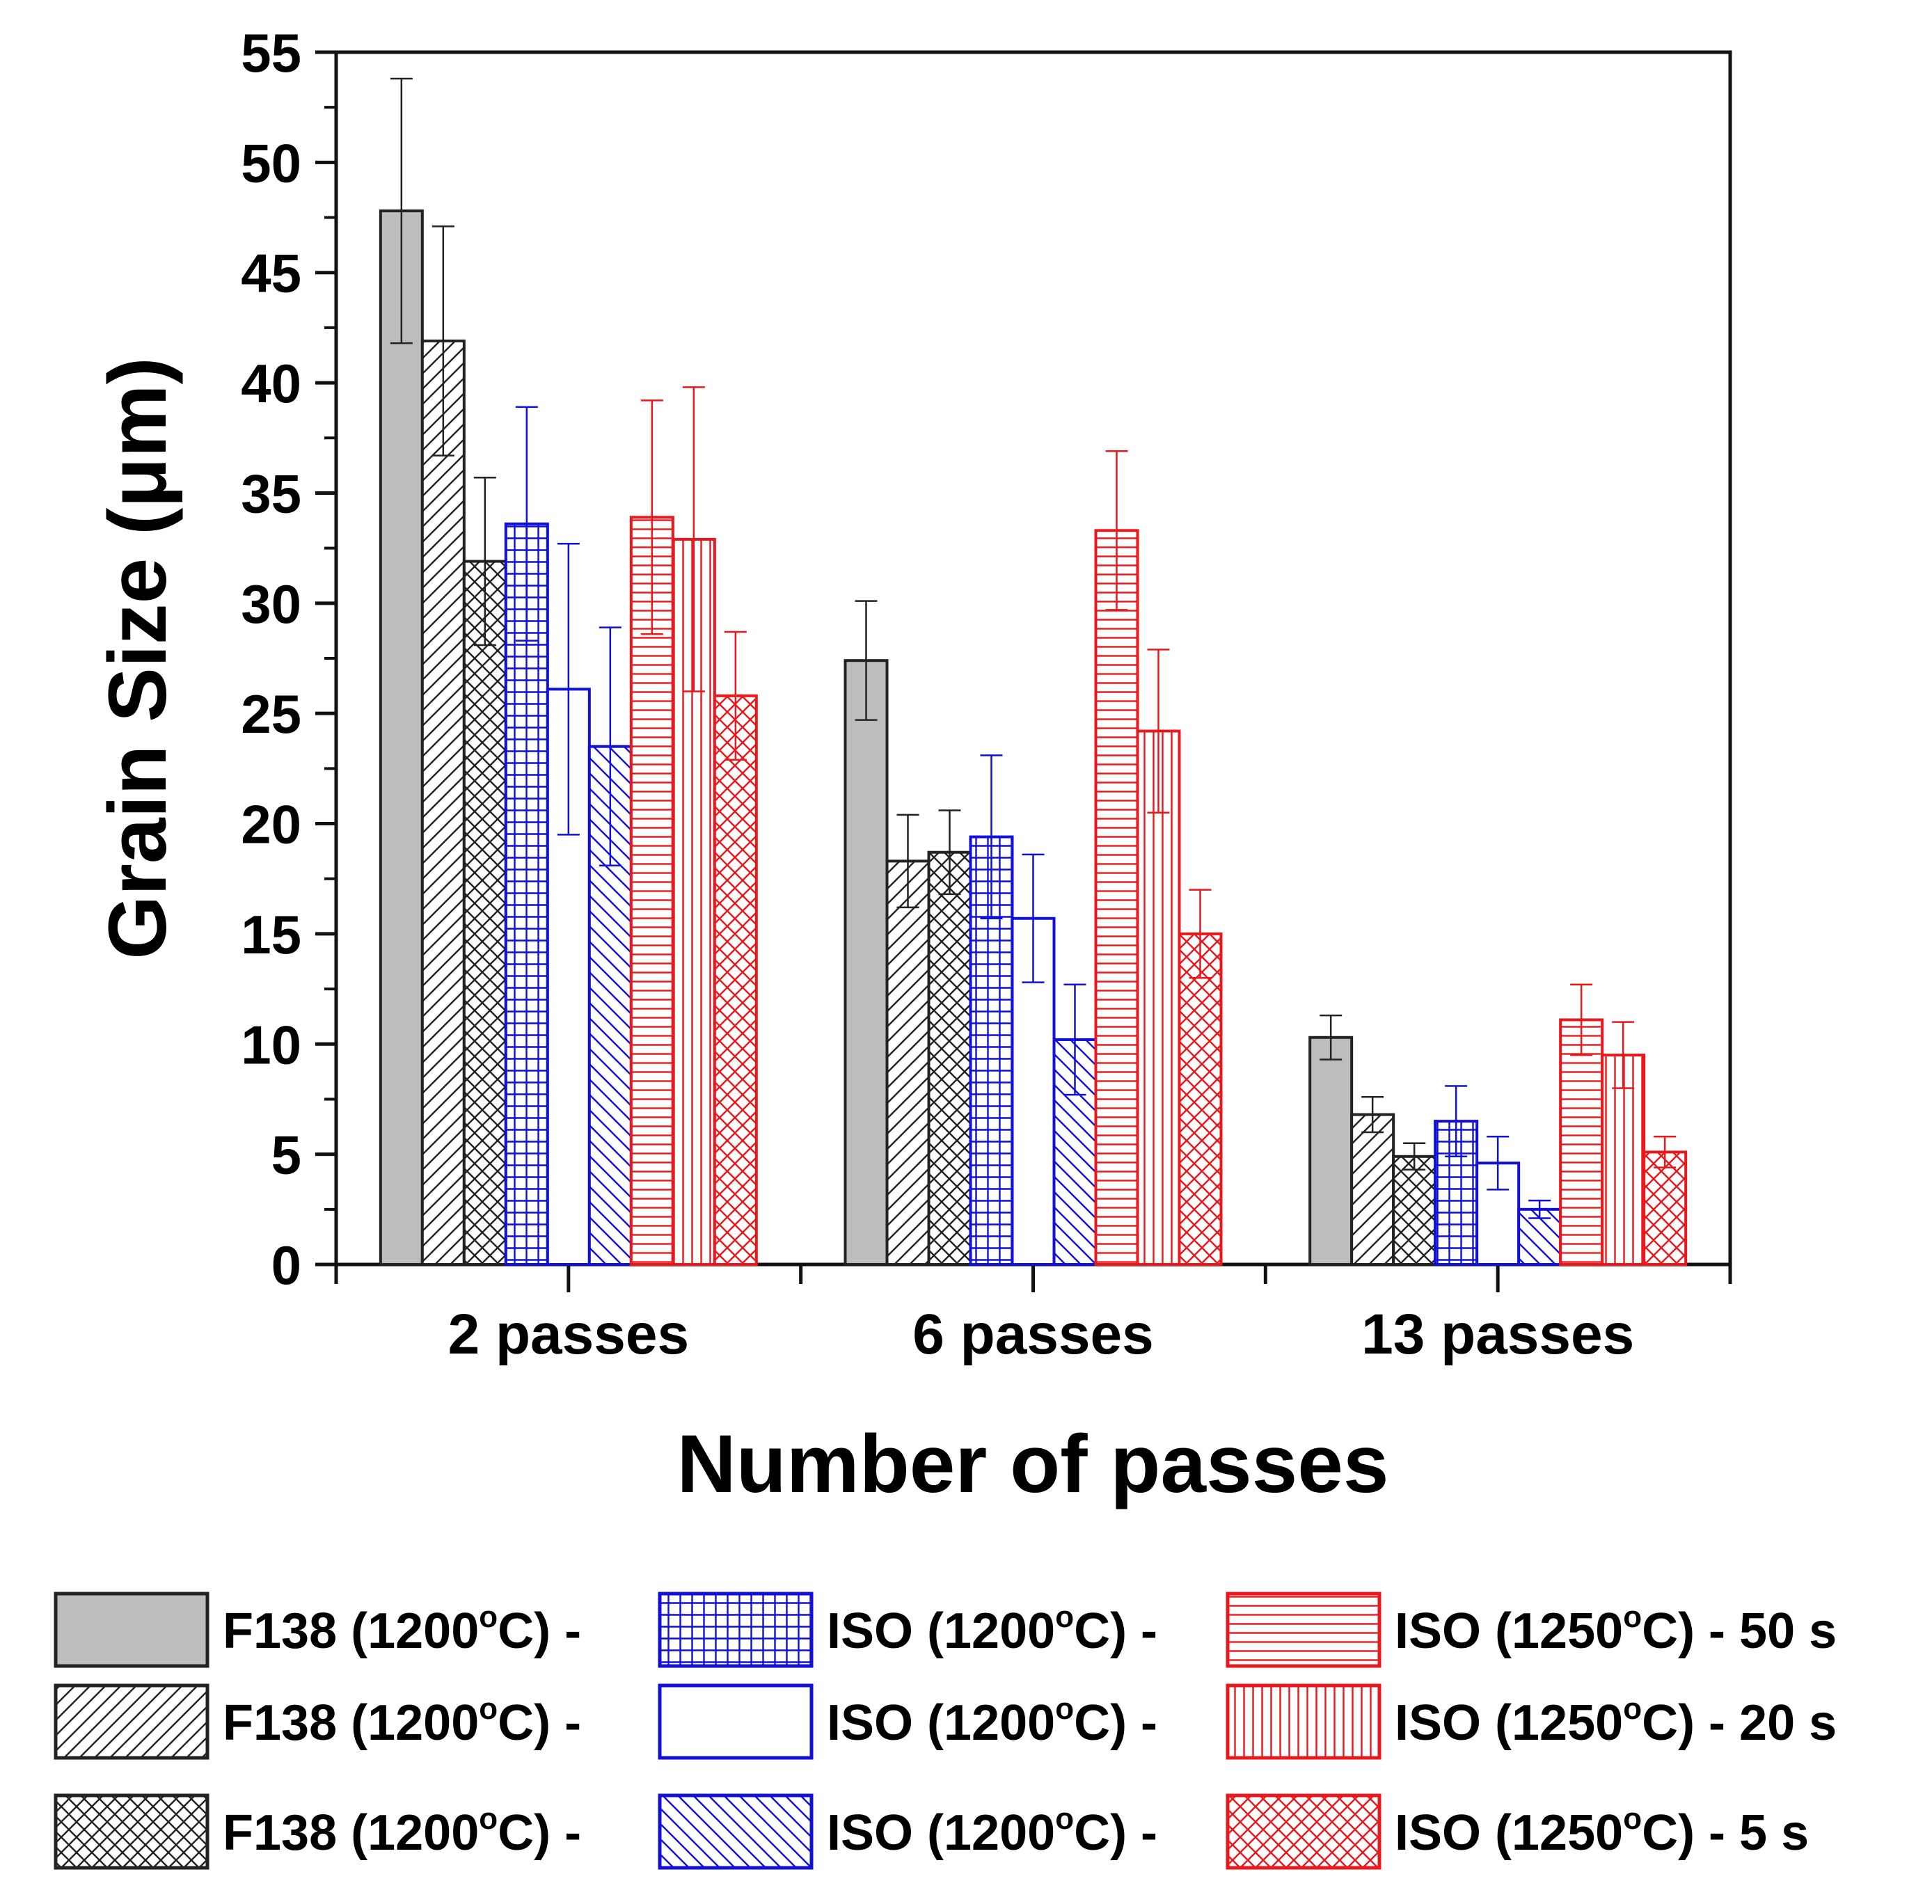 The height and width of the screenshot is (1904, 1932). What do you see at coordinates (866, 962) in the screenshot?
I see `bar-series1-6-passes` at bounding box center [866, 962].